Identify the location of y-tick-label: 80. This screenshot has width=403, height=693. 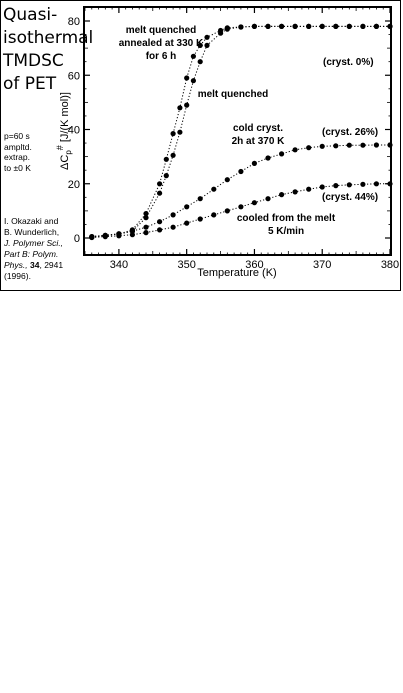
(74, 22).